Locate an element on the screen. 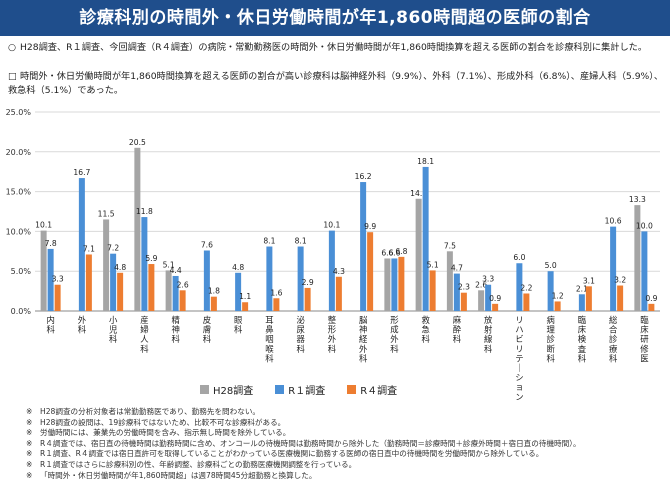 This screenshot has height=501, width=670. data-label: 10.0 is located at coordinates (644, 225).